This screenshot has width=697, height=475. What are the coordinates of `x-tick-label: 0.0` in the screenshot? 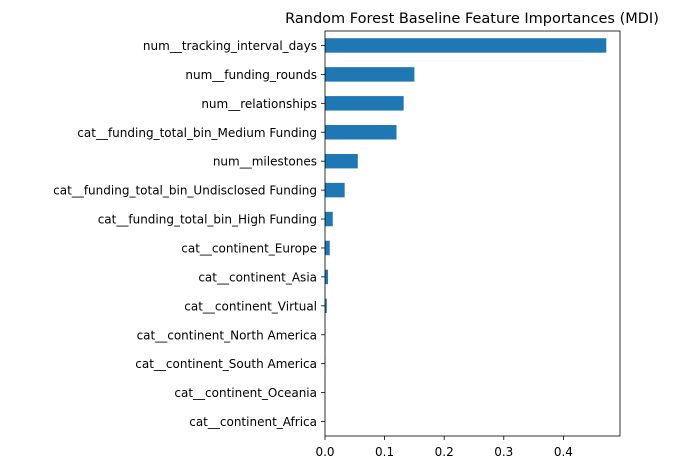 It's located at (324, 452).